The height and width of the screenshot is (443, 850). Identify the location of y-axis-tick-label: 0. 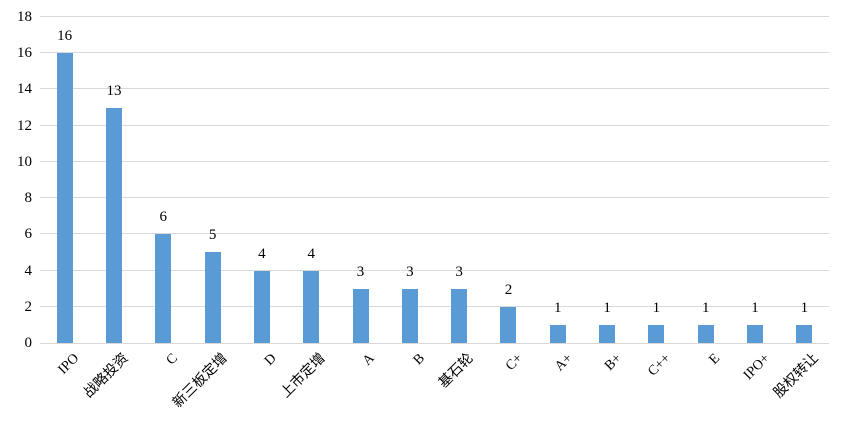
(28, 343).